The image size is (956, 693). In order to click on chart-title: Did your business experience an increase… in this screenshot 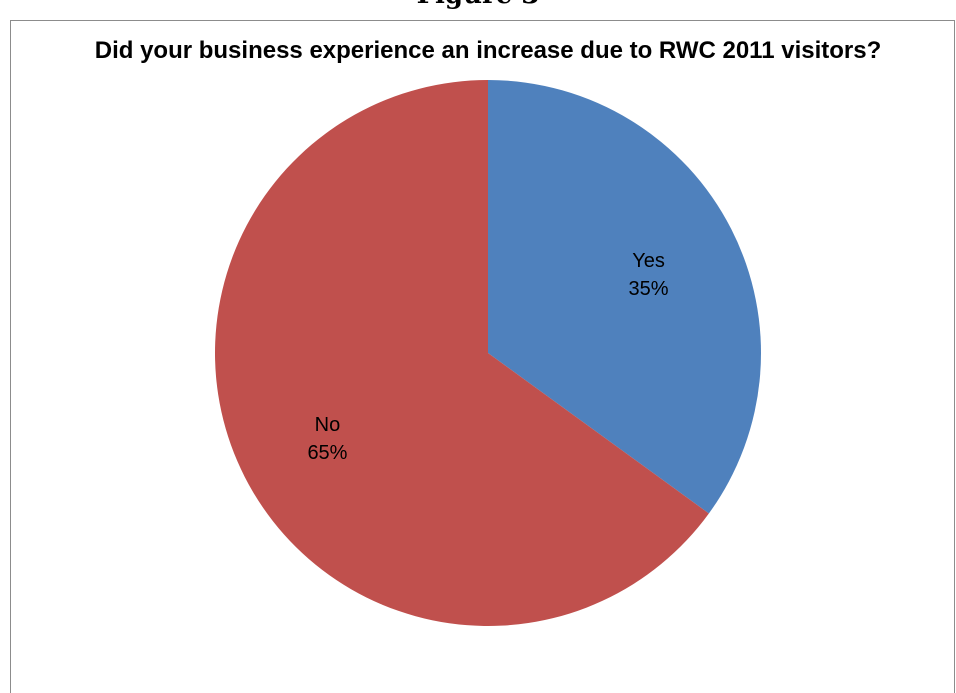, I will do `click(488, 50)`.